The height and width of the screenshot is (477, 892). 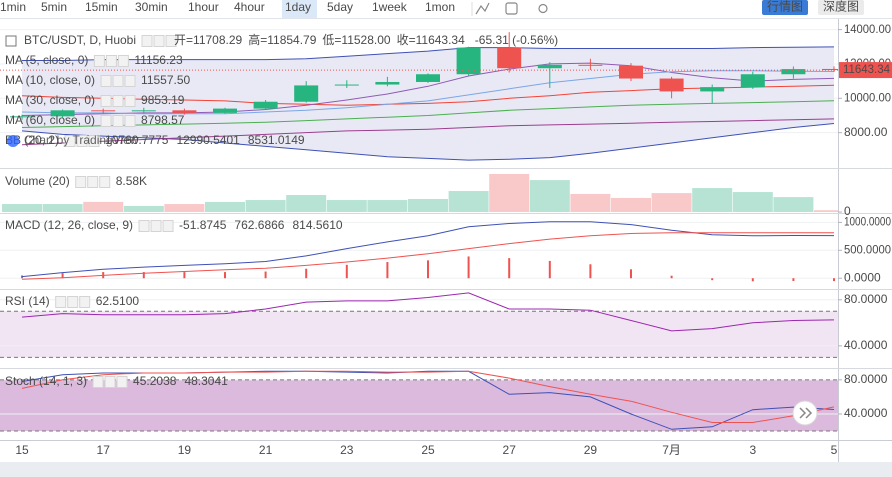 I want to click on toolbar-icons, so click(x=511, y=8).